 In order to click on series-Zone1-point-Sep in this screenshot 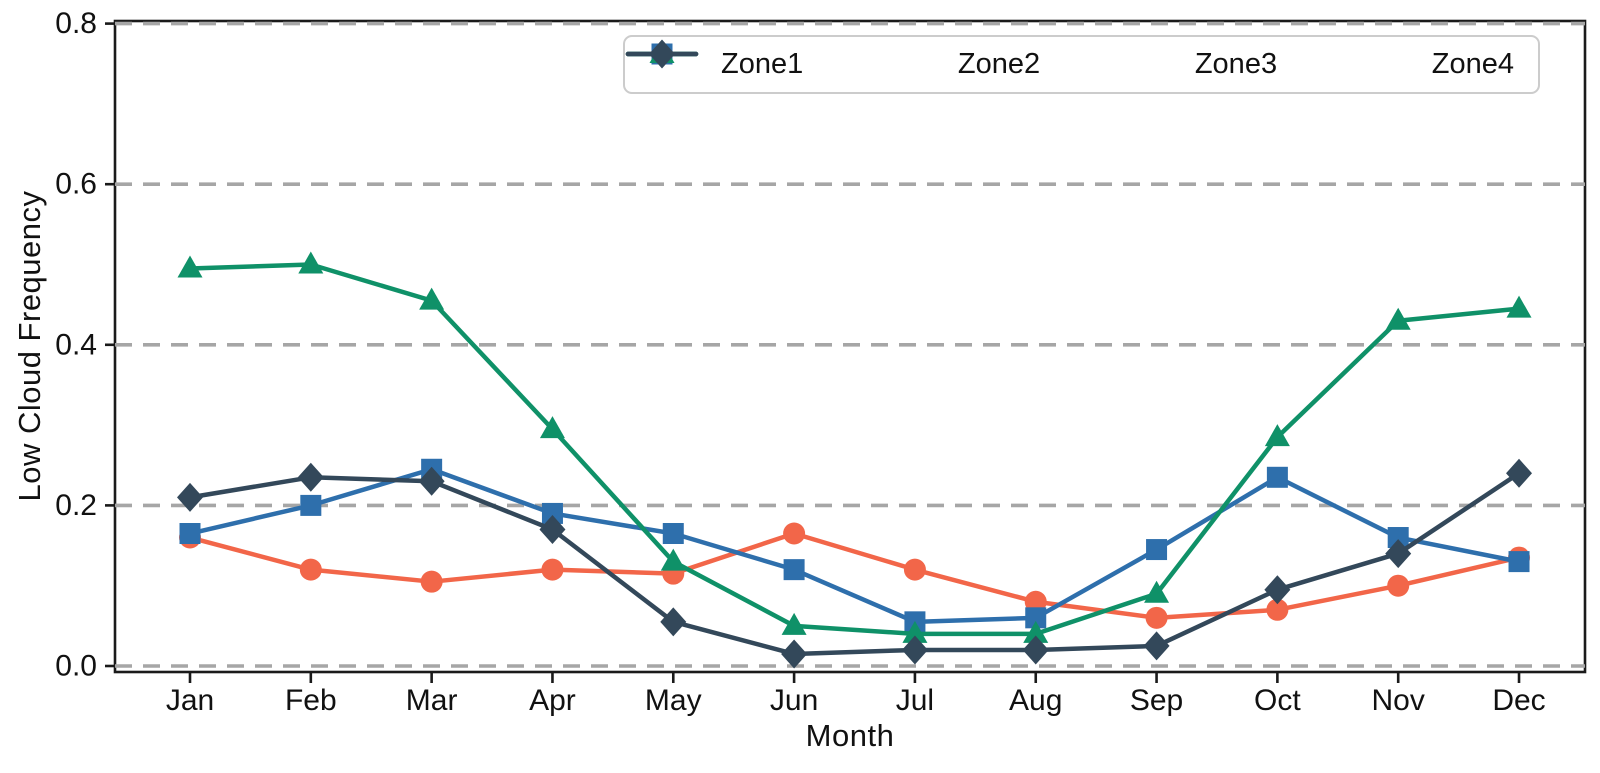, I will do `click(1156, 617)`.